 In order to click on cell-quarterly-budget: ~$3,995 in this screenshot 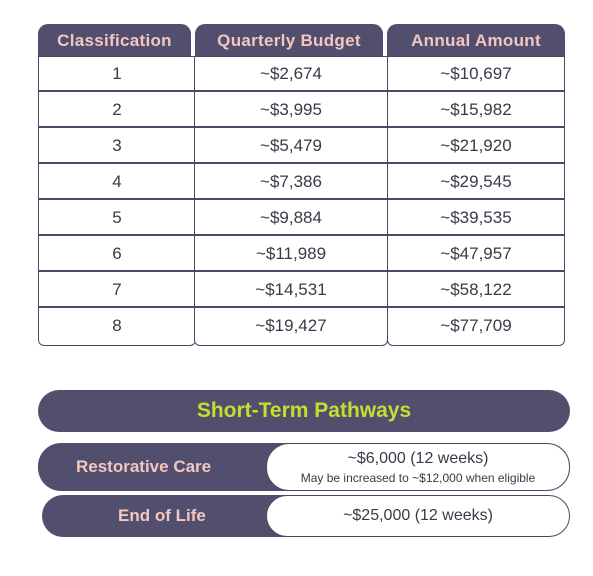, I will do `click(291, 109)`.